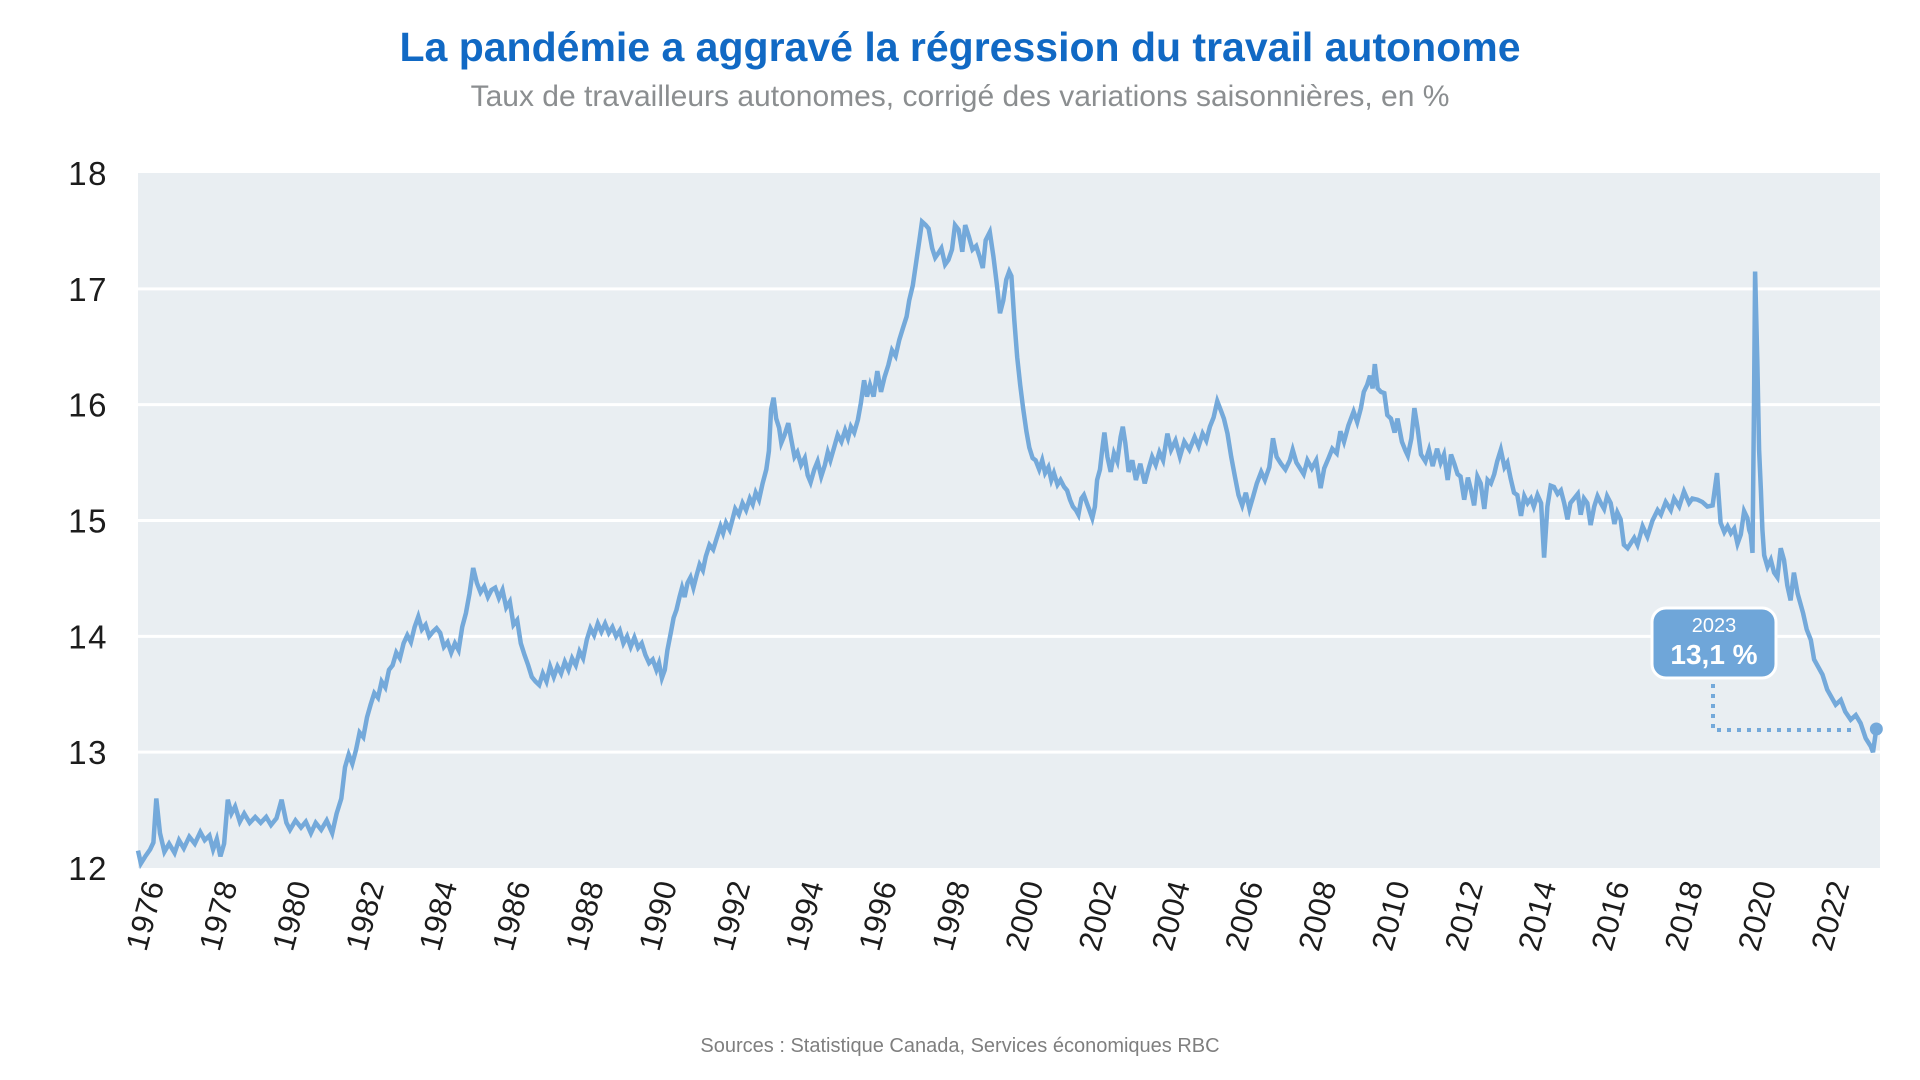 This screenshot has width=1920, height=1080. Describe the element at coordinates (731, 916) in the screenshot. I see `x-axis-label: 1992` at that location.